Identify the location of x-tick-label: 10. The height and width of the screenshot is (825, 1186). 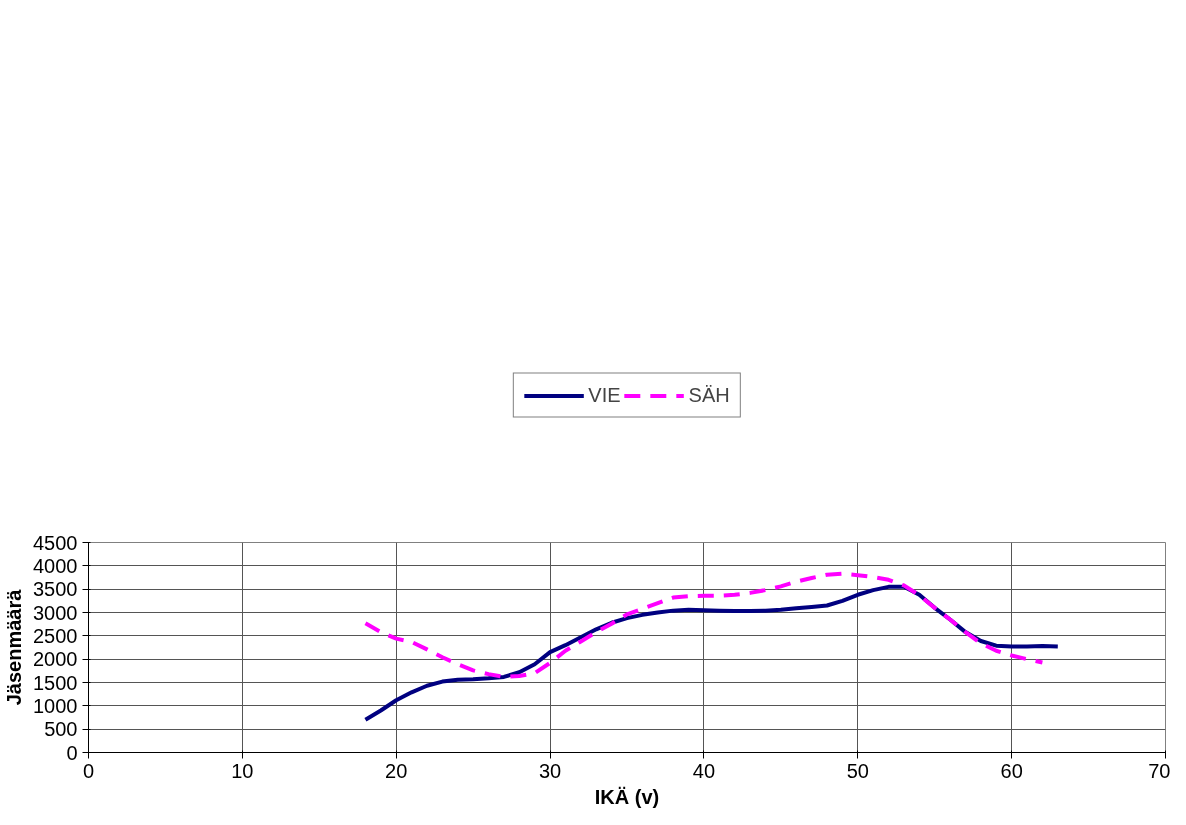
(242, 770).